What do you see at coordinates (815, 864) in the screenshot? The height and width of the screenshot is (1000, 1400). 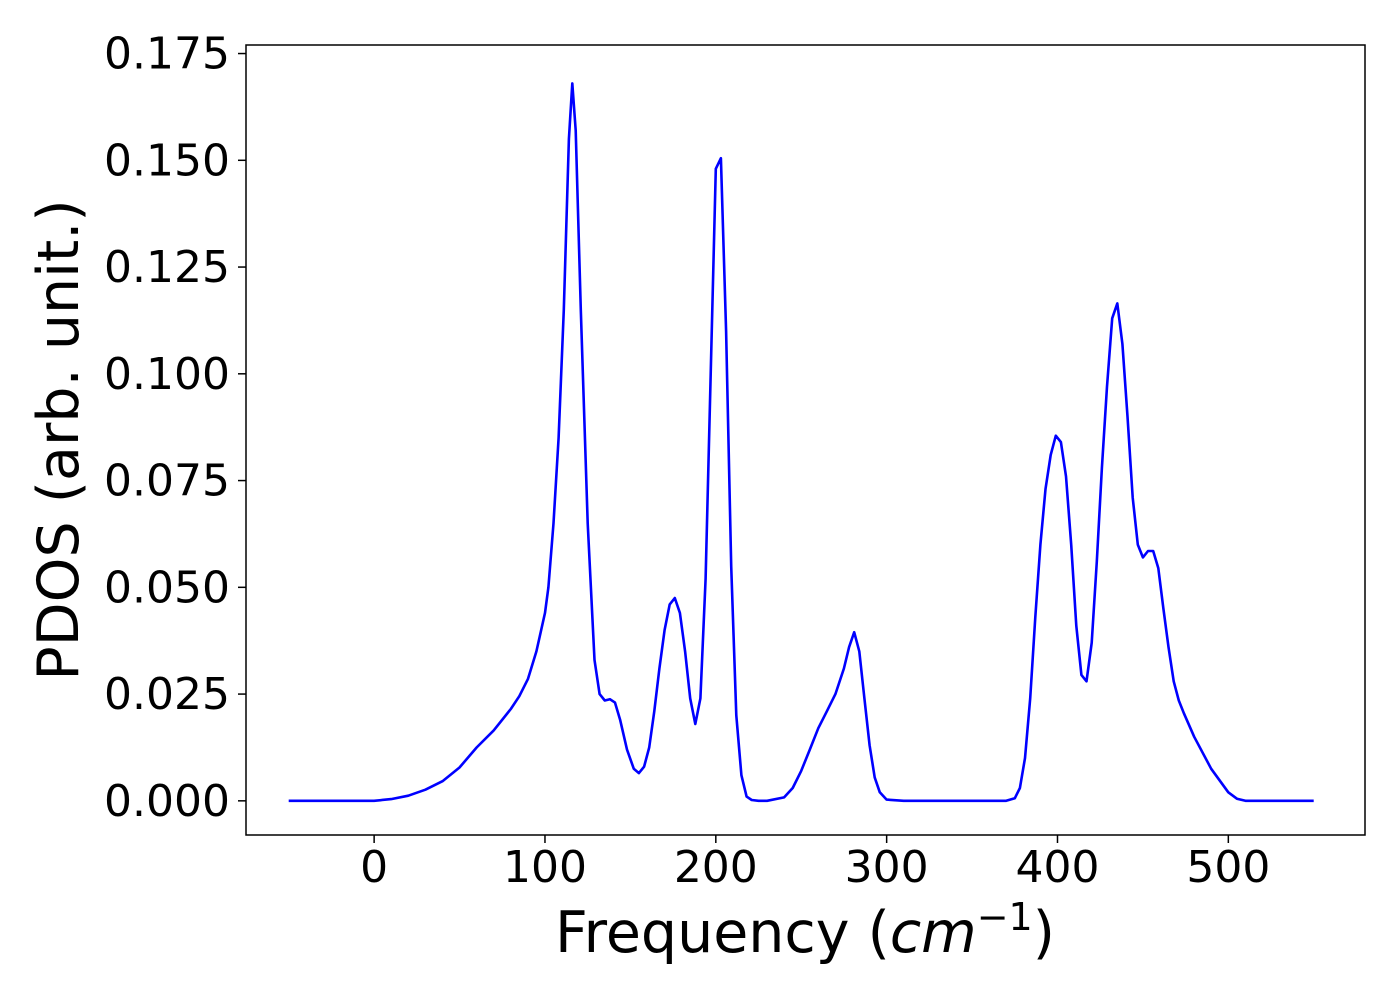 I see `x-axis-ticks: 0 100 200 300 400 500` at bounding box center [815, 864].